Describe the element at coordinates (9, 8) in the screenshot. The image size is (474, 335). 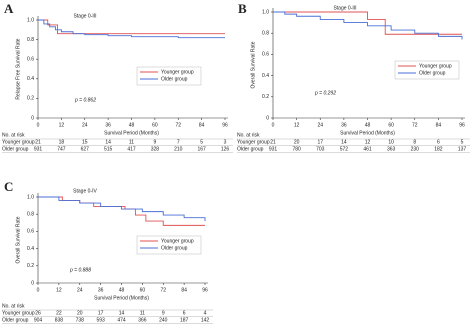
I see `panel-label: A` at that location.